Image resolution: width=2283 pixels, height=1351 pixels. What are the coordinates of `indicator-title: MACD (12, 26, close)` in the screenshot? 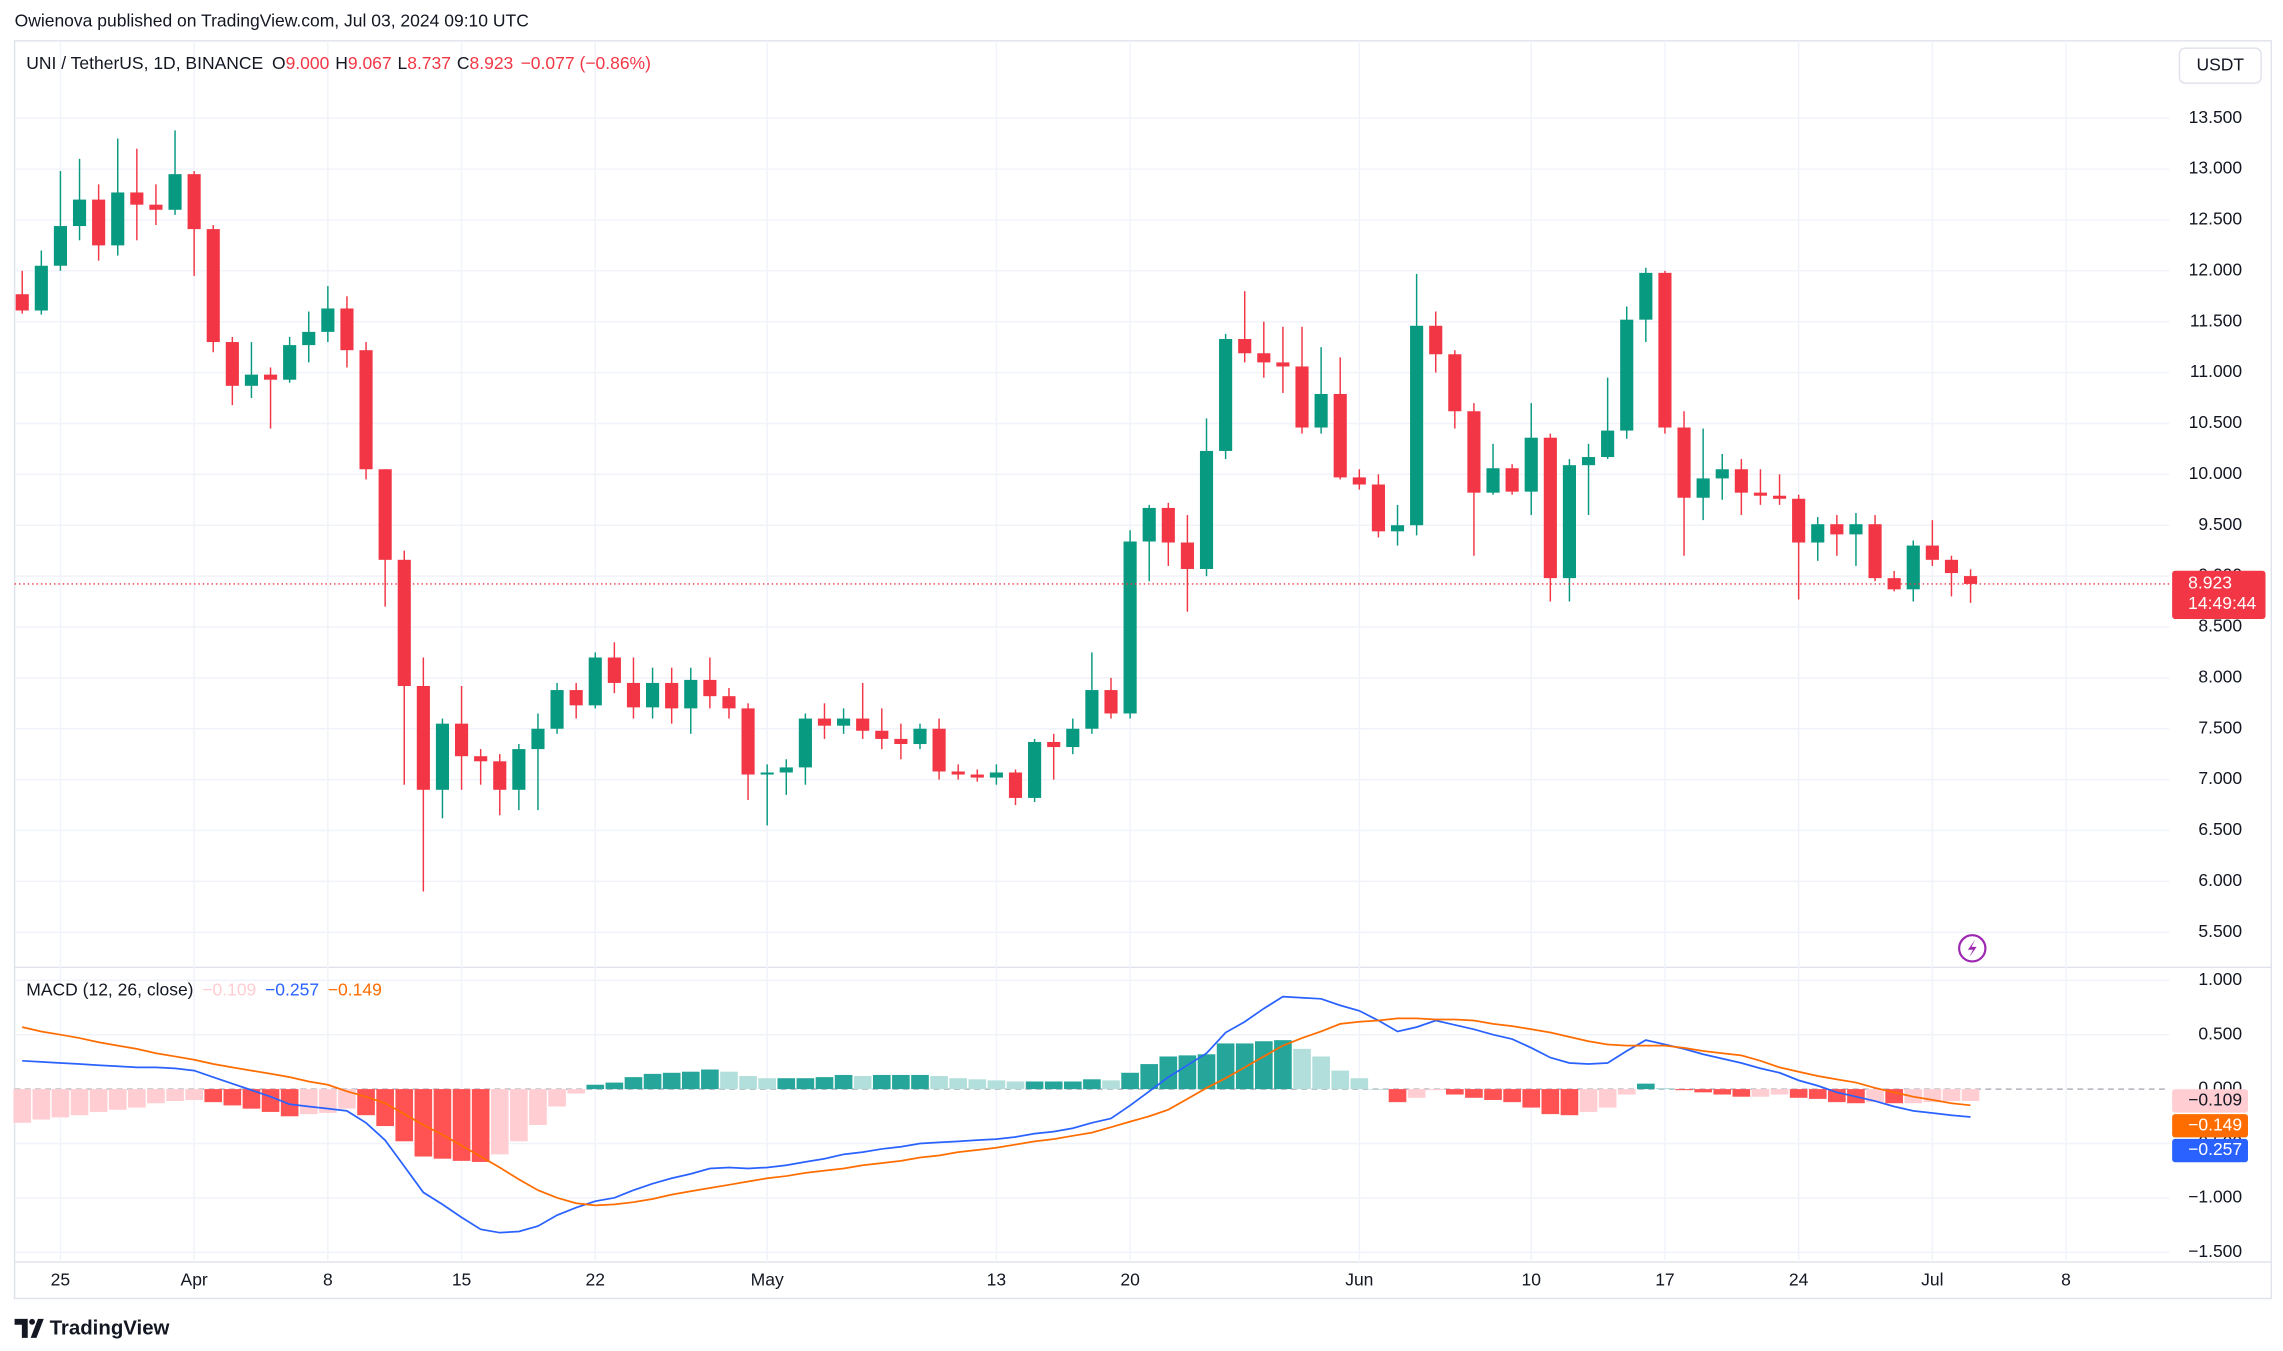 It's located at (109, 989).